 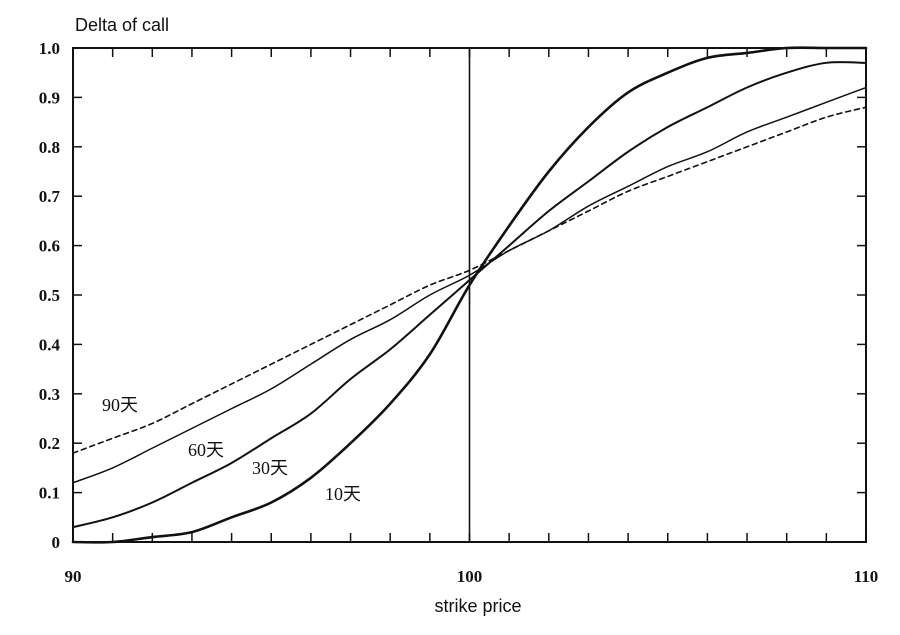 I want to click on y-tick-label: 0.5, so click(x=49, y=295).